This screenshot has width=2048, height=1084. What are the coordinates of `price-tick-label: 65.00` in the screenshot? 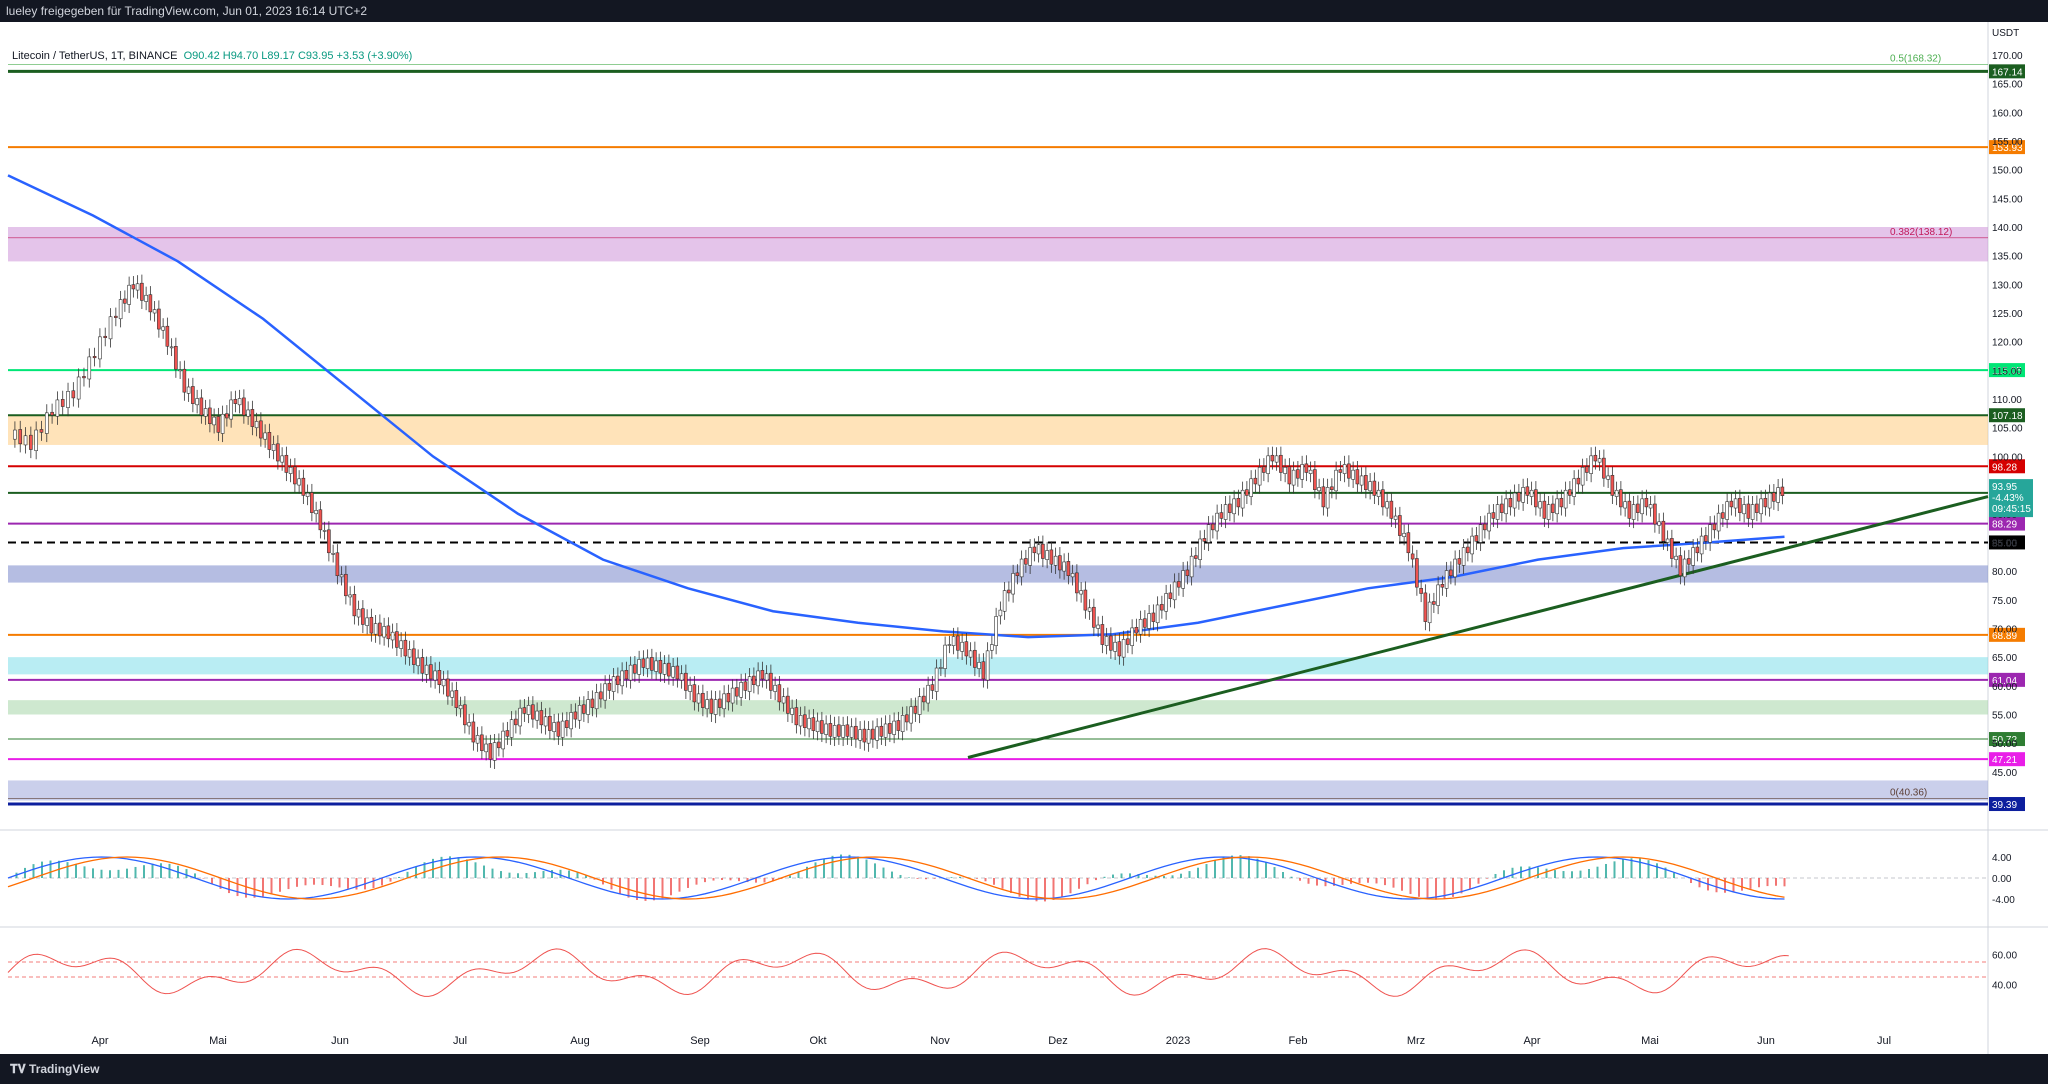 It's located at (2004, 658).